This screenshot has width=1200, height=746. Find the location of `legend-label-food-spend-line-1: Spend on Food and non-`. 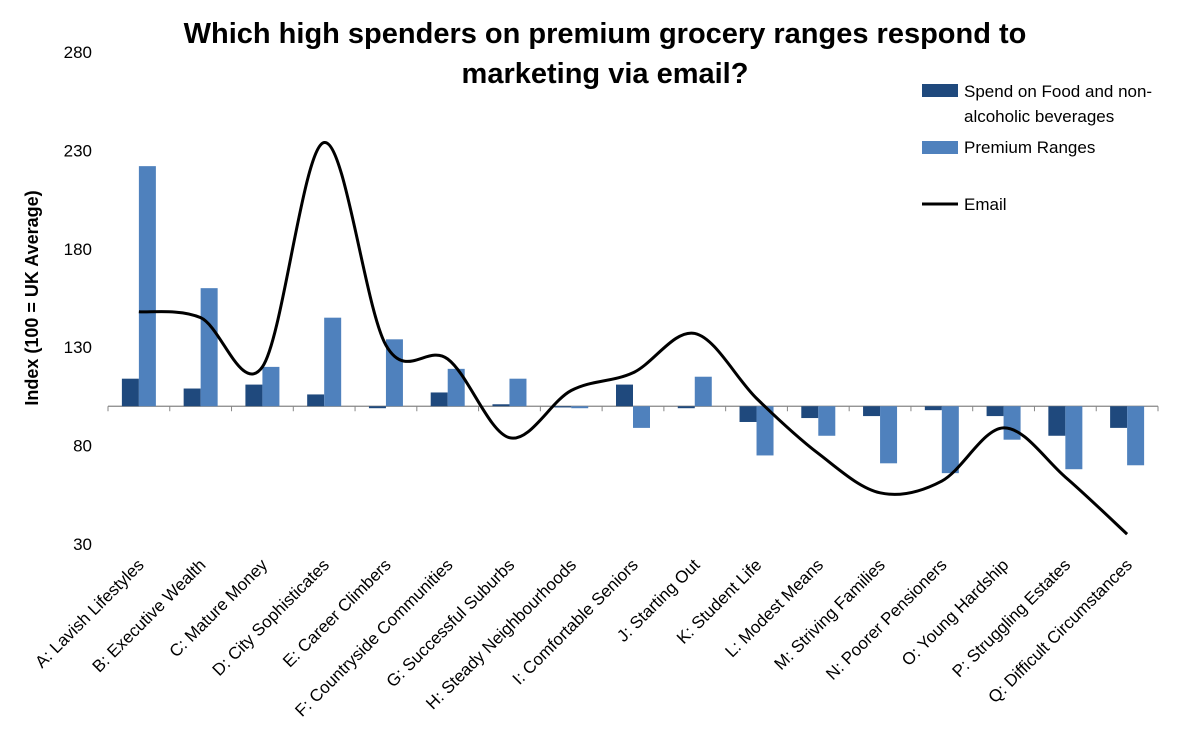

legend-label-food-spend-line-1: Spend on Food and non- is located at coordinates (1058, 91).